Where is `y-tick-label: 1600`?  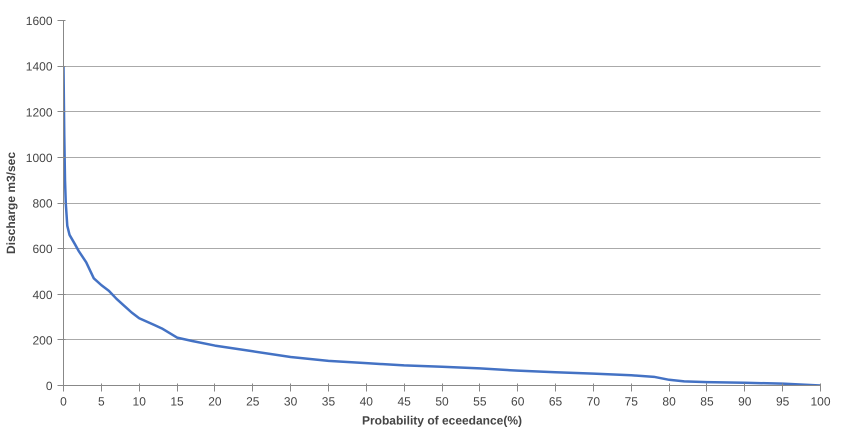 y-tick-label: 1600 is located at coordinates (39, 21).